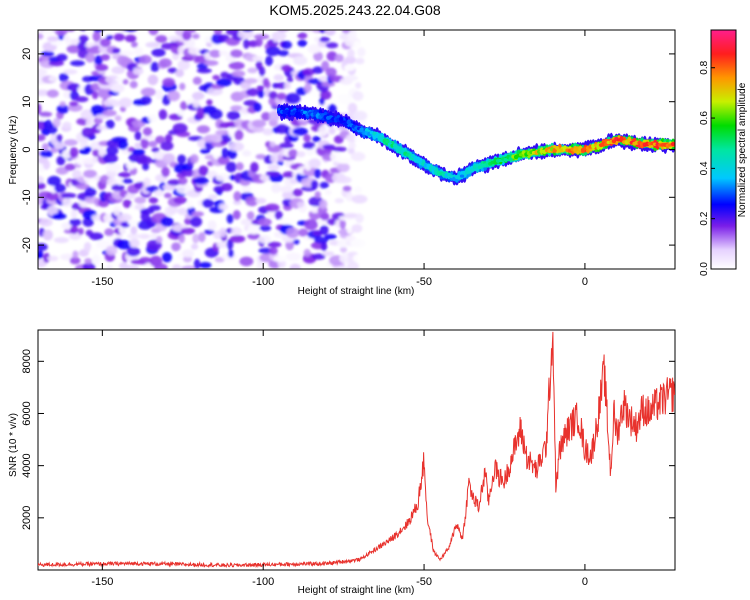  I want to click on x-tick-label: -150, so click(102, 282).